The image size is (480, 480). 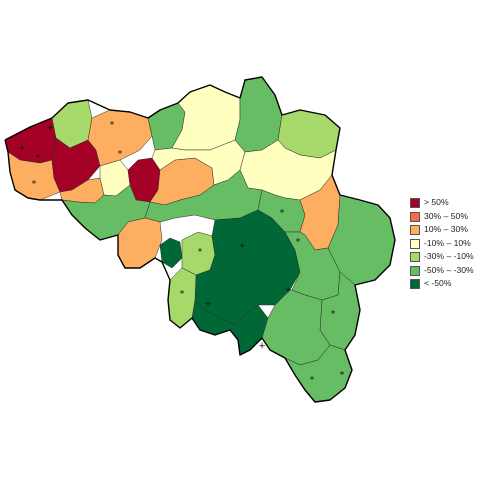 I want to click on legend-row: < -50%, so click(x=445, y=285).